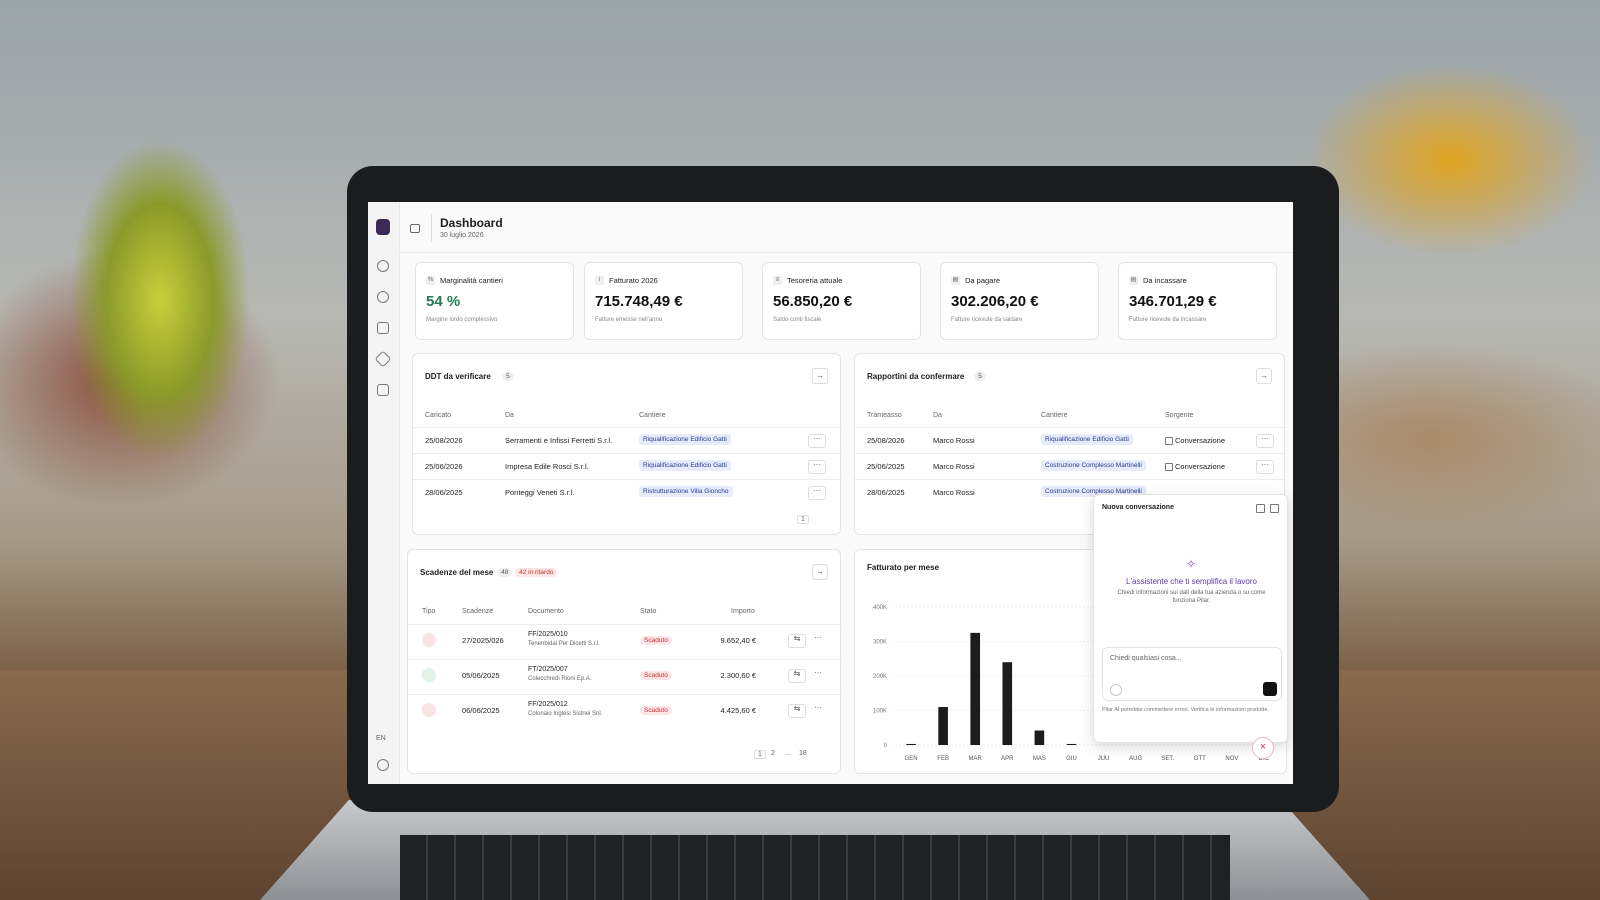  I want to click on settings-icon, so click(383, 765).